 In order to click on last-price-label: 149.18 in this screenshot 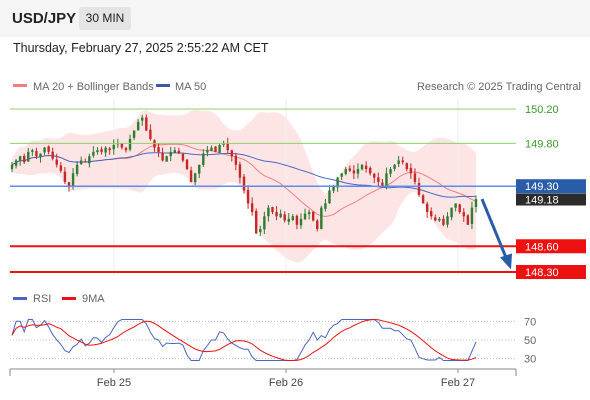, I will do `click(542, 201)`.